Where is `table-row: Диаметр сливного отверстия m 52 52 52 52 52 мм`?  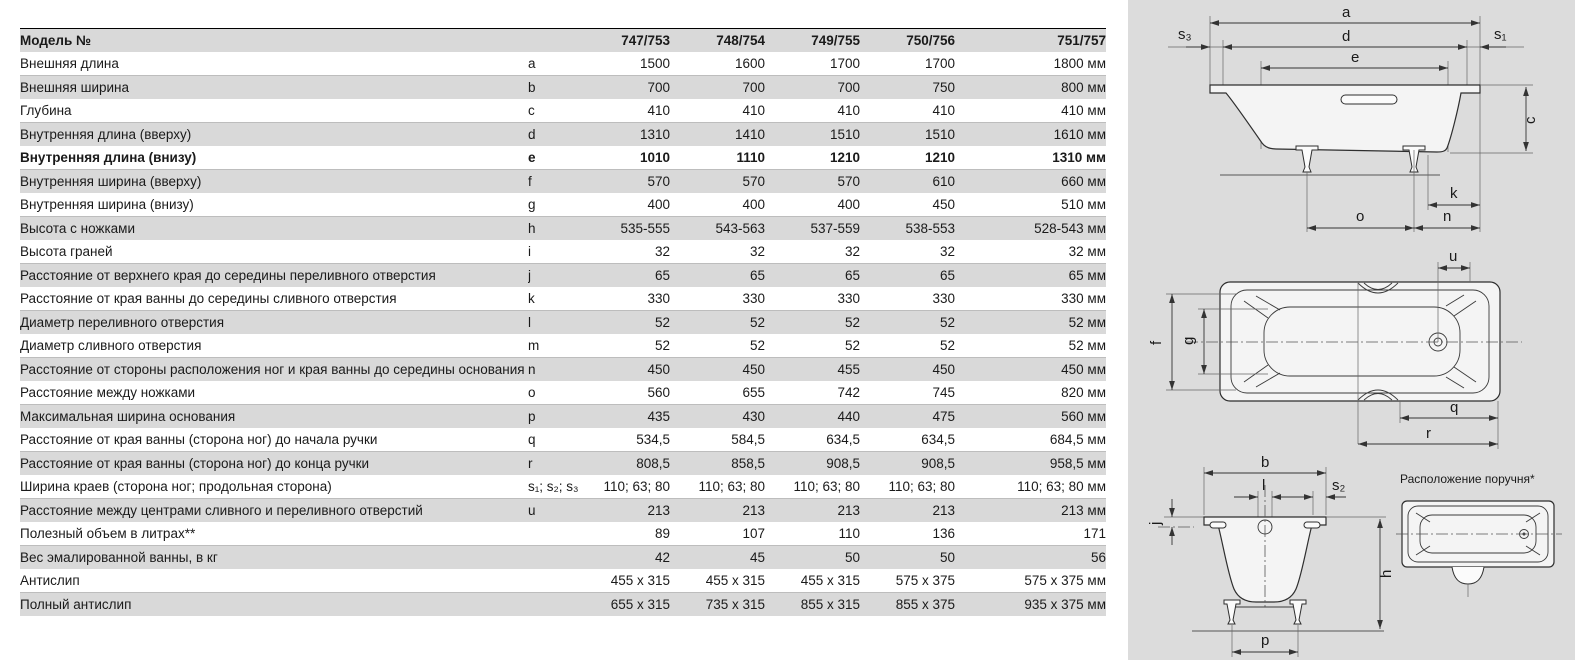
table-row: Диаметр сливного отверстия m 52 52 52 52 52 мм is located at coordinates (563, 346).